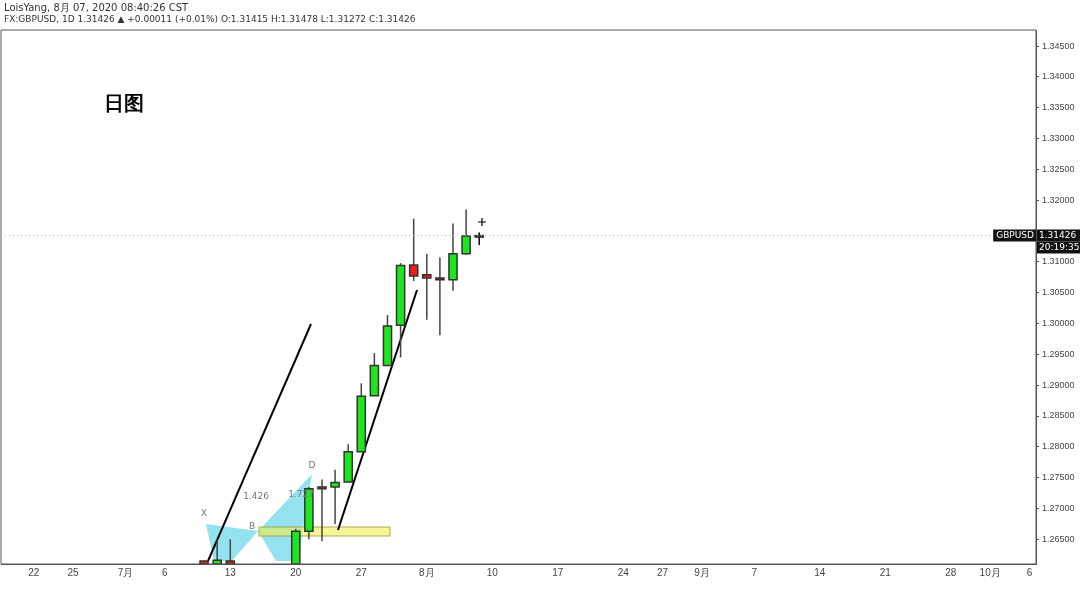  What do you see at coordinates (951, 572) in the screenshot?
I see `x-tick-label: 28` at bounding box center [951, 572].